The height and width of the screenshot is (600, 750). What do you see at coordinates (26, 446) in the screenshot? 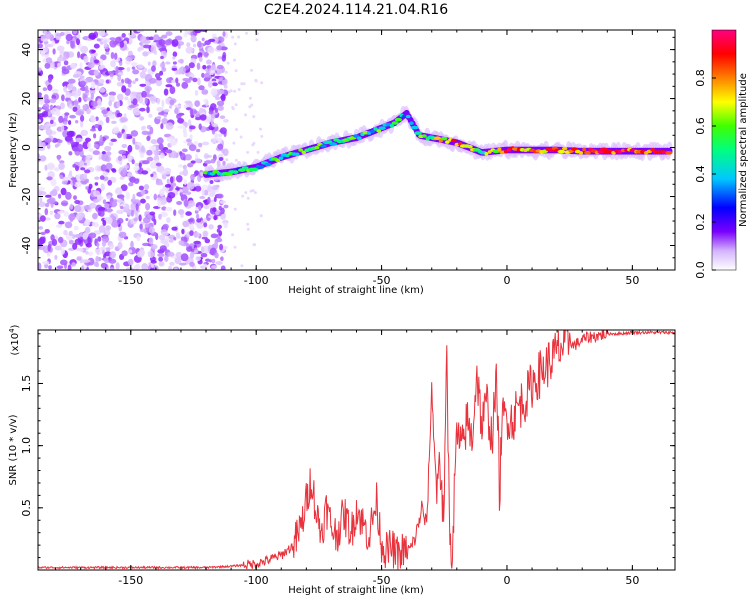
I see `y-tick-label: 1.0` at bounding box center [26, 446].